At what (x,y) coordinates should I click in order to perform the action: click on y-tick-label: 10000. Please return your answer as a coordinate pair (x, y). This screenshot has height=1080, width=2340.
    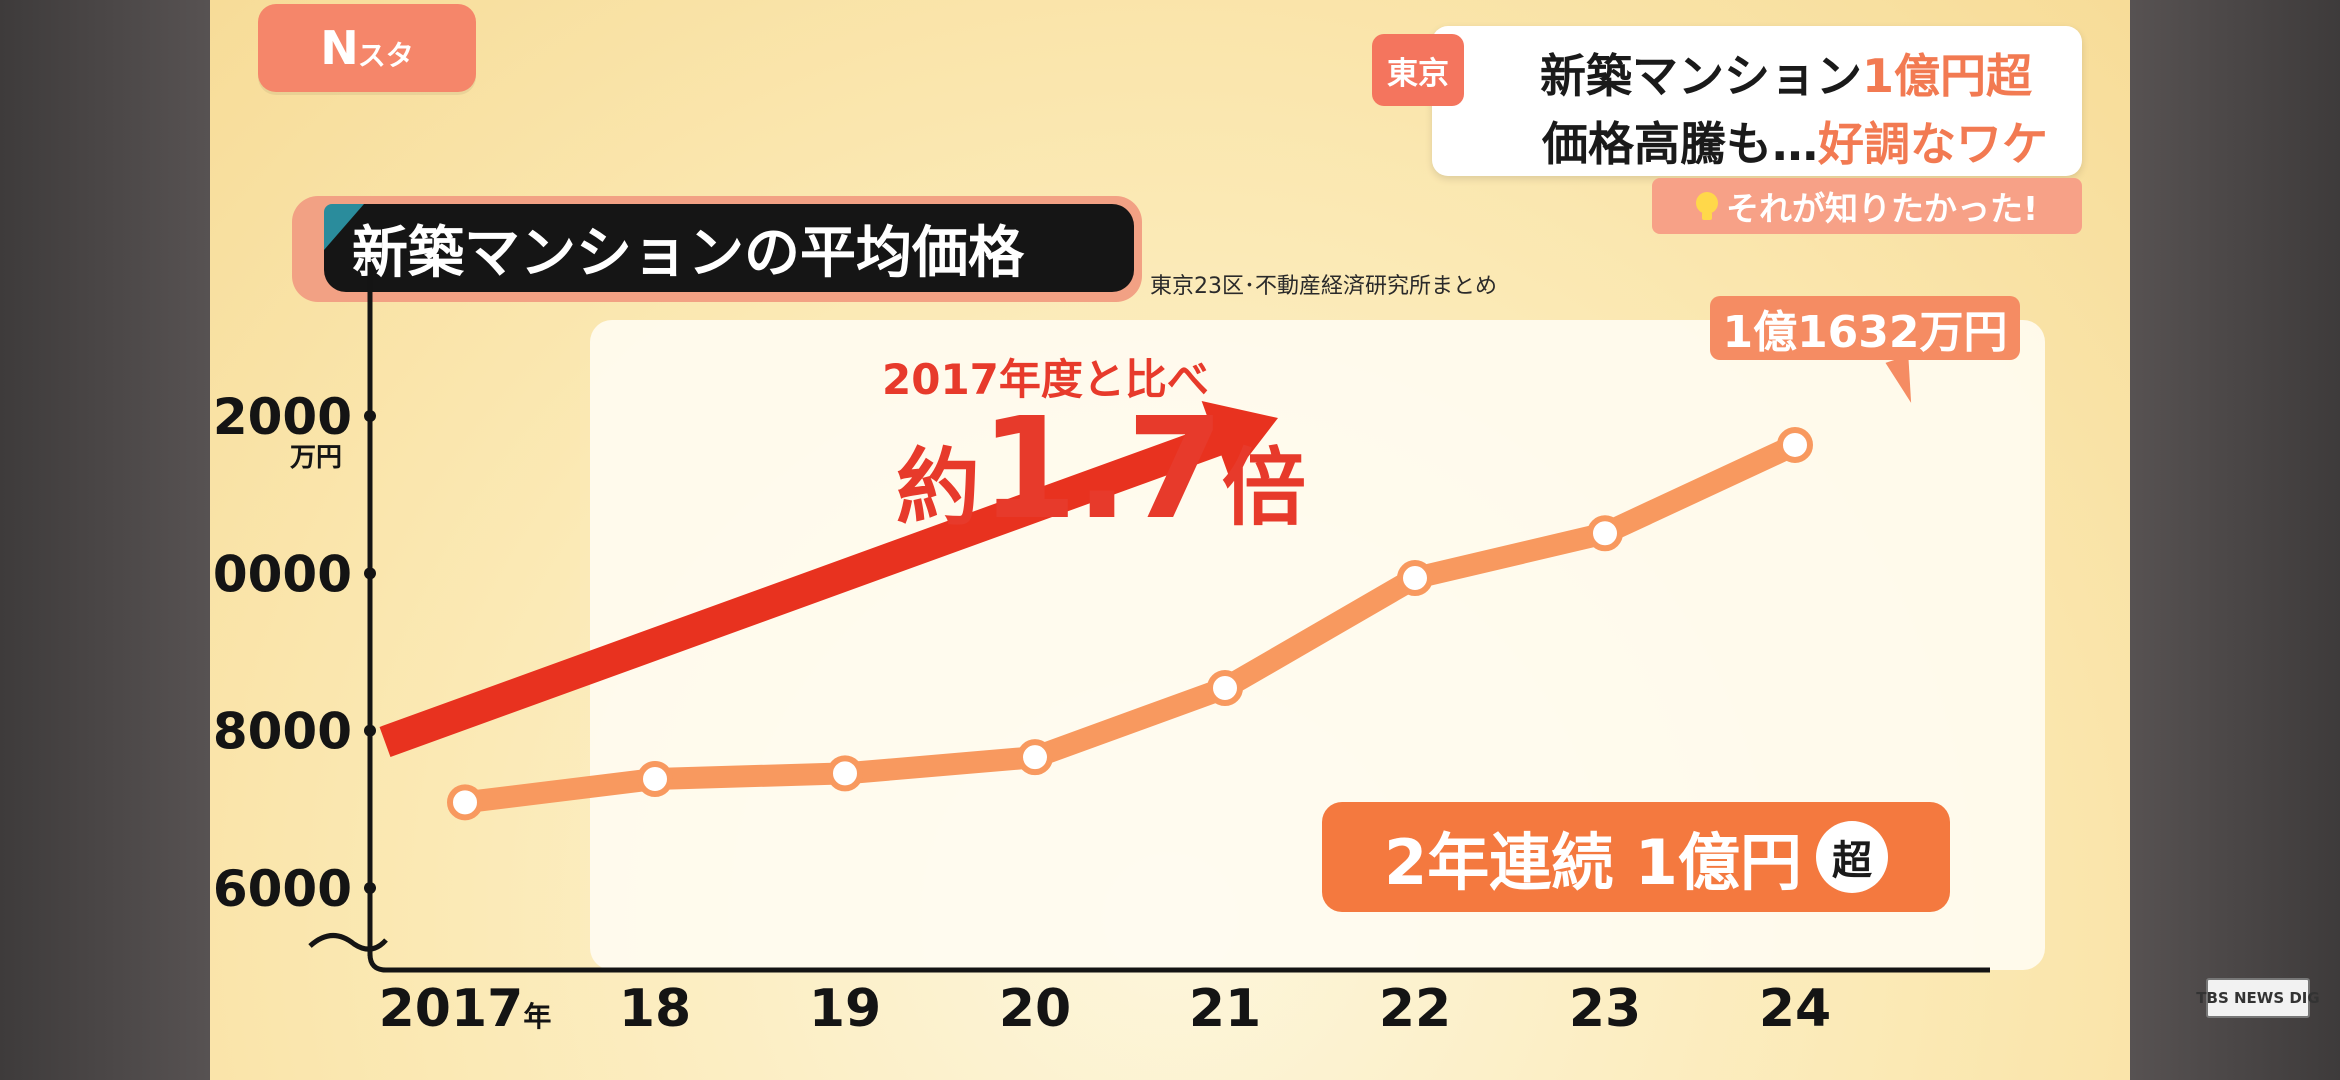
    Looking at the image, I should click on (281, 574).